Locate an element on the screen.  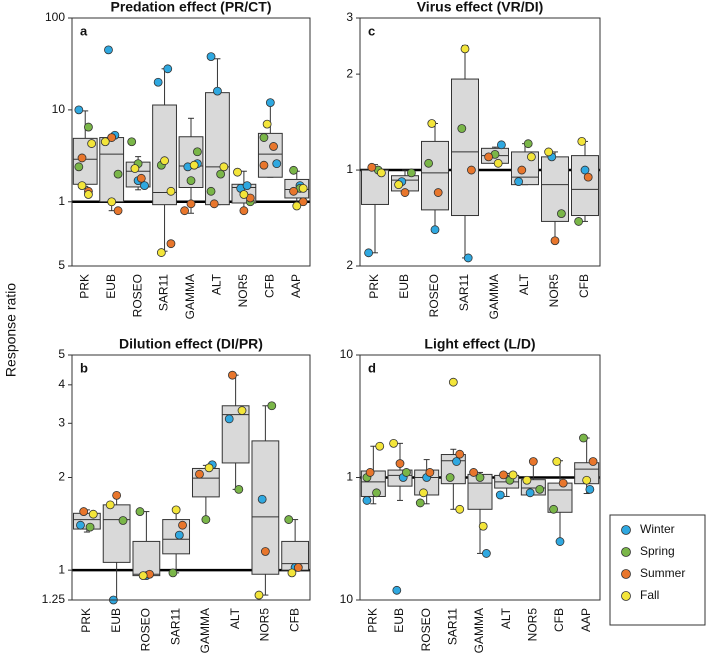
panel-letter: a is located at coordinates (84, 30).